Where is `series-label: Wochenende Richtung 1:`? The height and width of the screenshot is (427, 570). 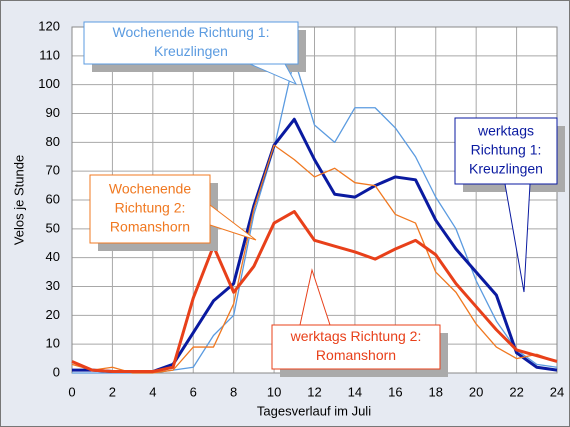
series-label: Wochenende Richtung 1: is located at coordinates (191, 32).